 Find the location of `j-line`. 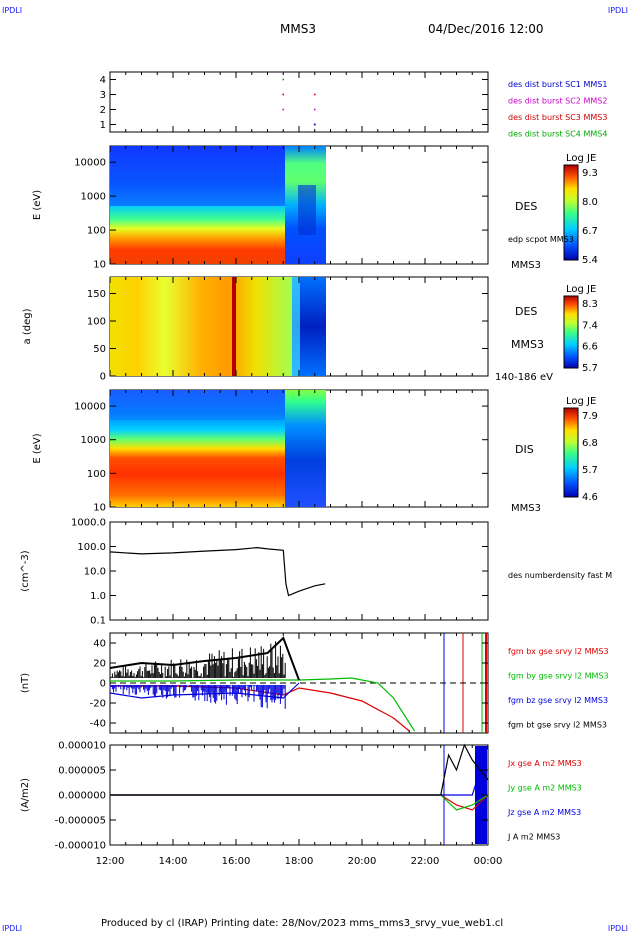

j-line is located at coordinates (299, 769).